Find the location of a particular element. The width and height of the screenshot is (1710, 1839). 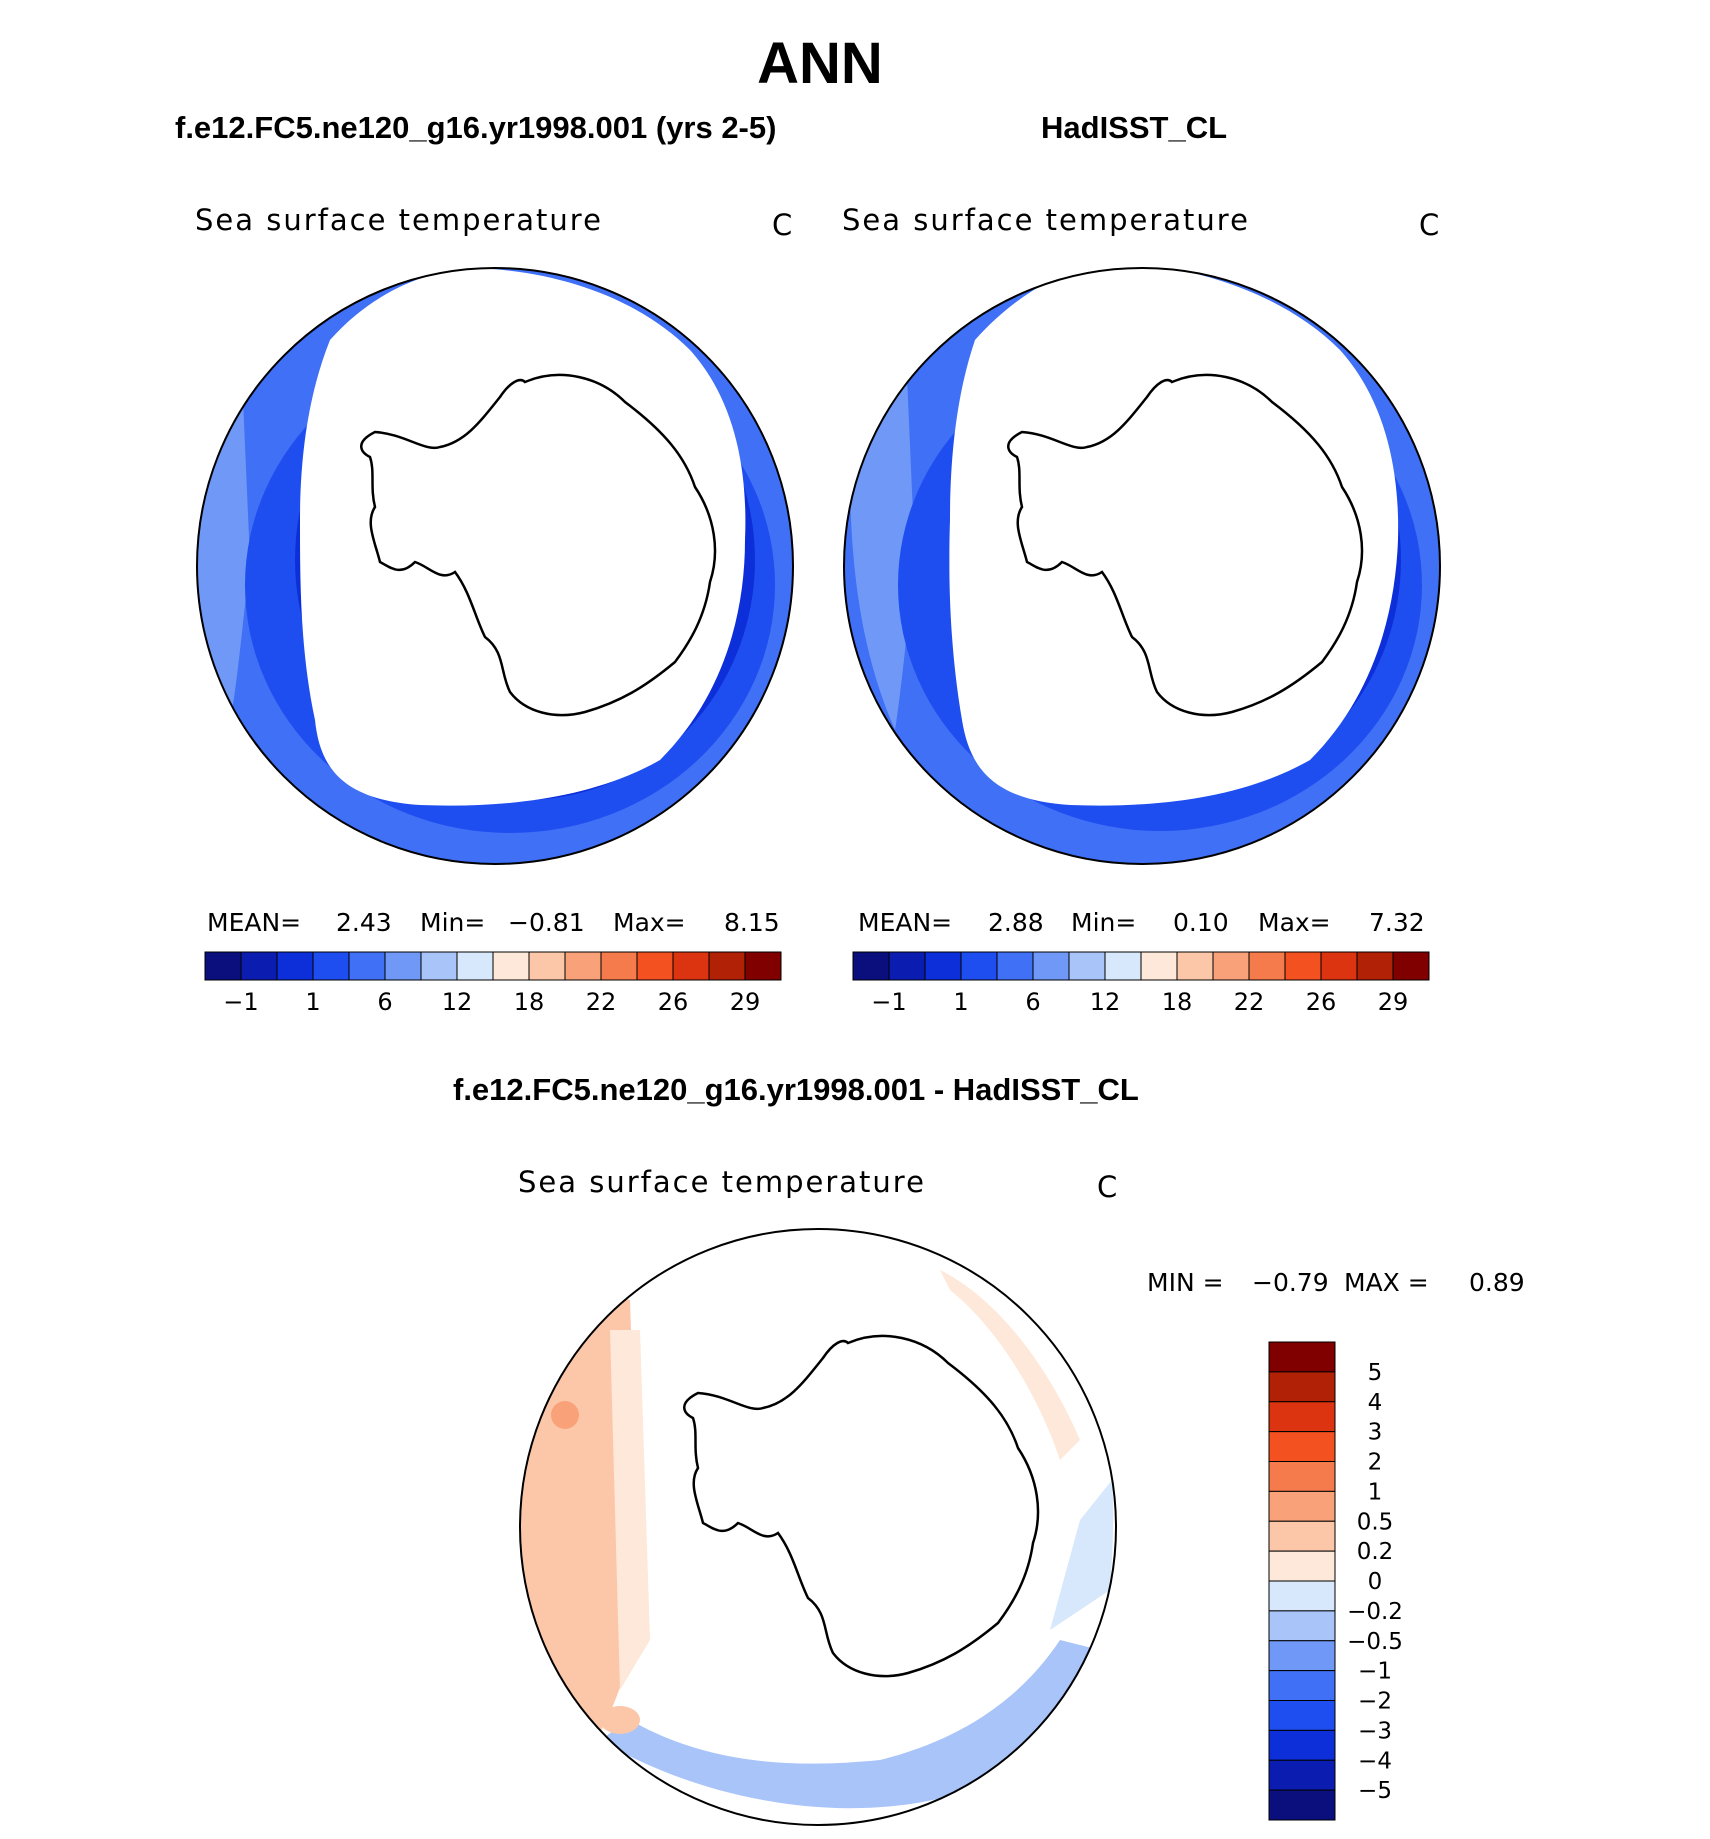

diff-colorbar: 5 4 3 2 1 0.5 0.2 0 −0.2 −0.5 −1 −2 −3 −4 −5 is located at coordinates (1335, 1581).